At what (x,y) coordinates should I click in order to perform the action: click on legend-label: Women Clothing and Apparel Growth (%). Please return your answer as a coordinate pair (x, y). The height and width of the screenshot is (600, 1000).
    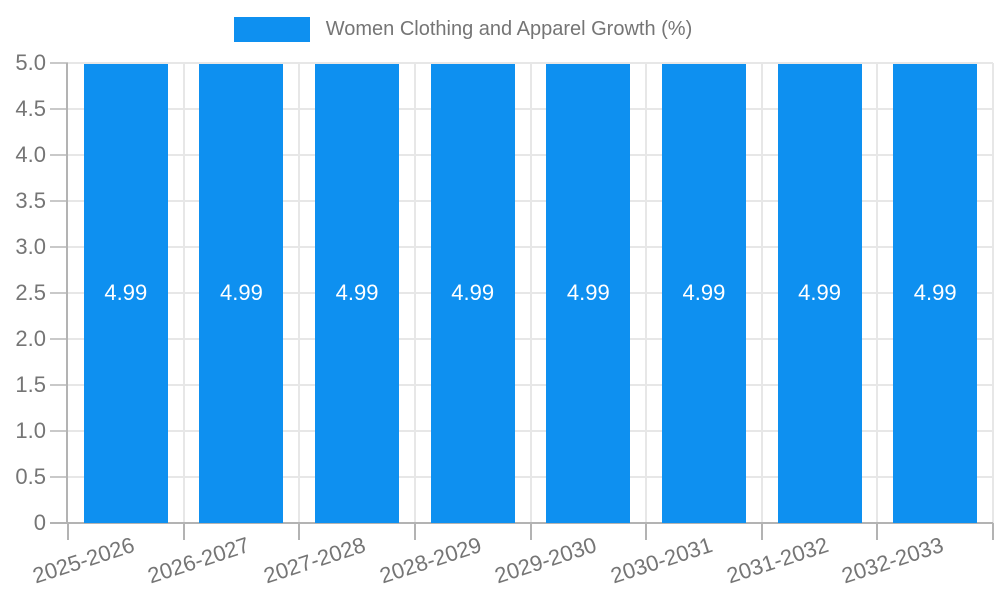
    Looking at the image, I should click on (509, 29).